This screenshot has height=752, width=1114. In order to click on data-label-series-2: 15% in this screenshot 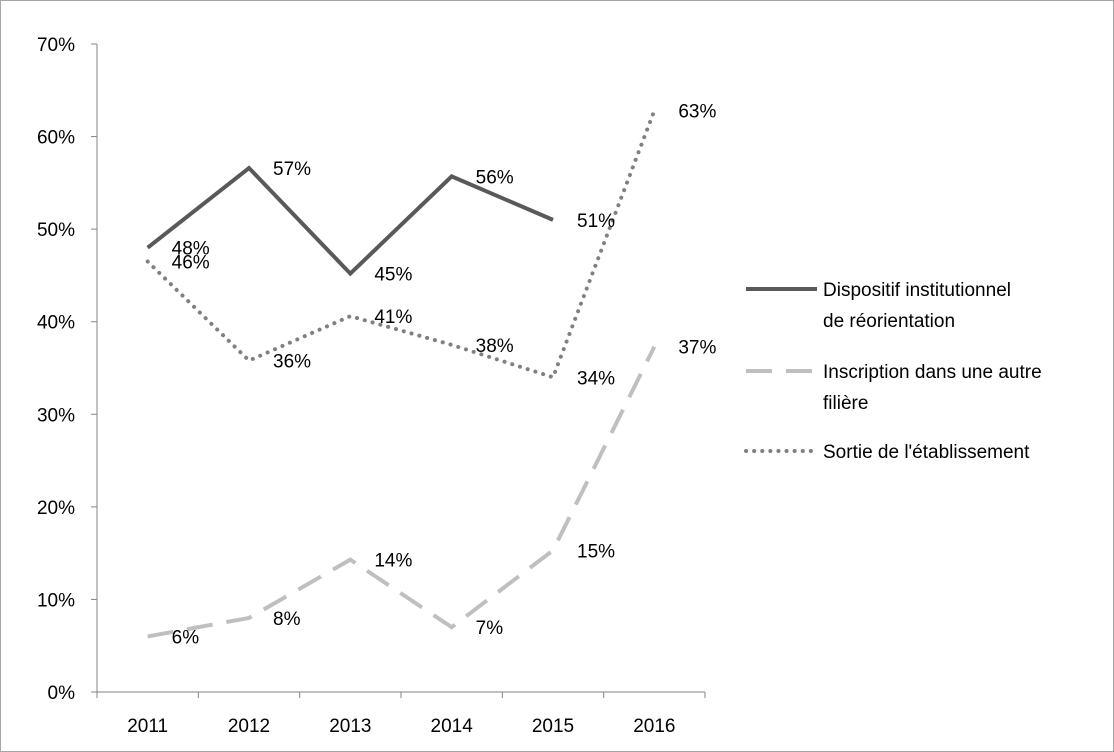, I will do `click(596, 551)`.